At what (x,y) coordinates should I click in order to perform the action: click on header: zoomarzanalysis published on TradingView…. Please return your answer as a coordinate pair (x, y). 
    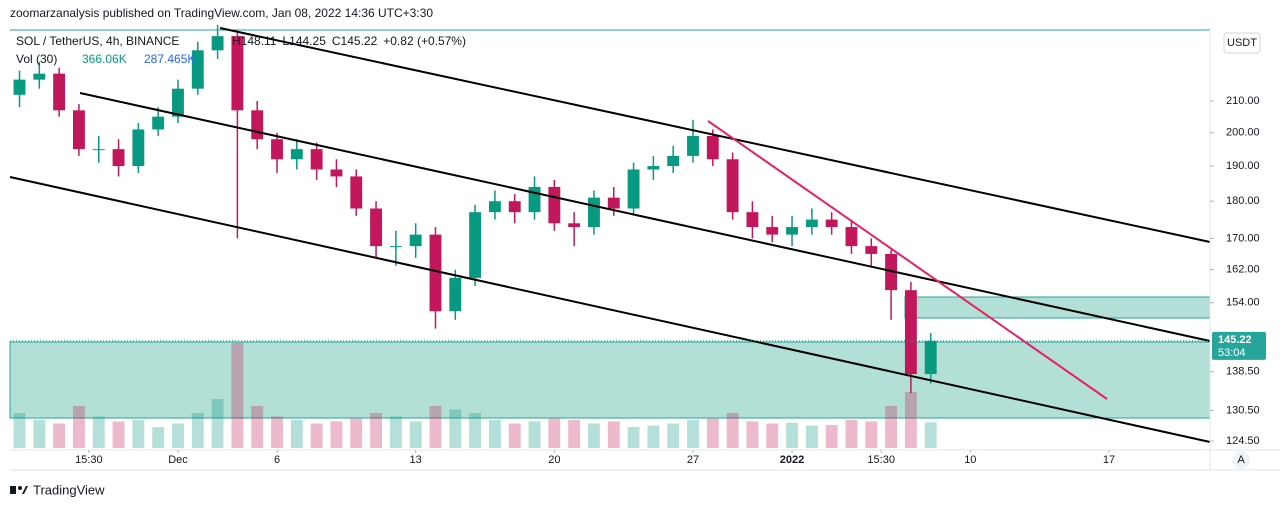
    Looking at the image, I should click on (221, 13).